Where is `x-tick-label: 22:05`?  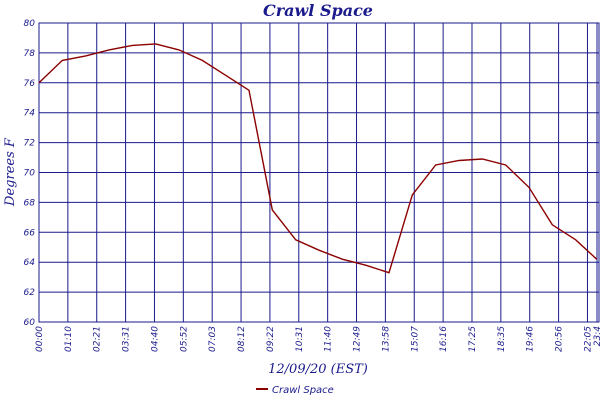 x-tick-label: 22:05 is located at coordinates (588, 339).